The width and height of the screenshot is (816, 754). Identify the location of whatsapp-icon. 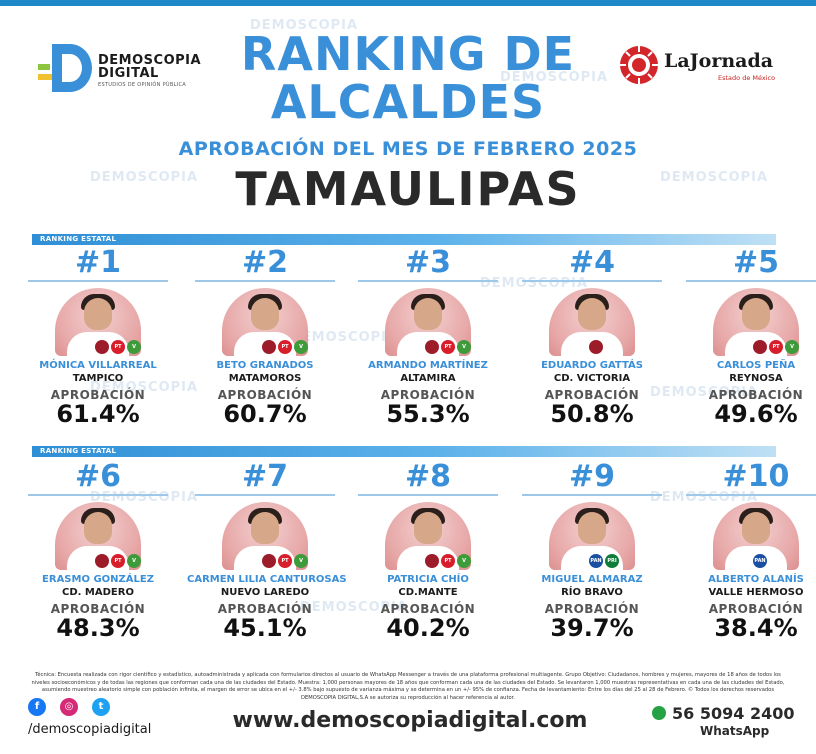
(659, 713).